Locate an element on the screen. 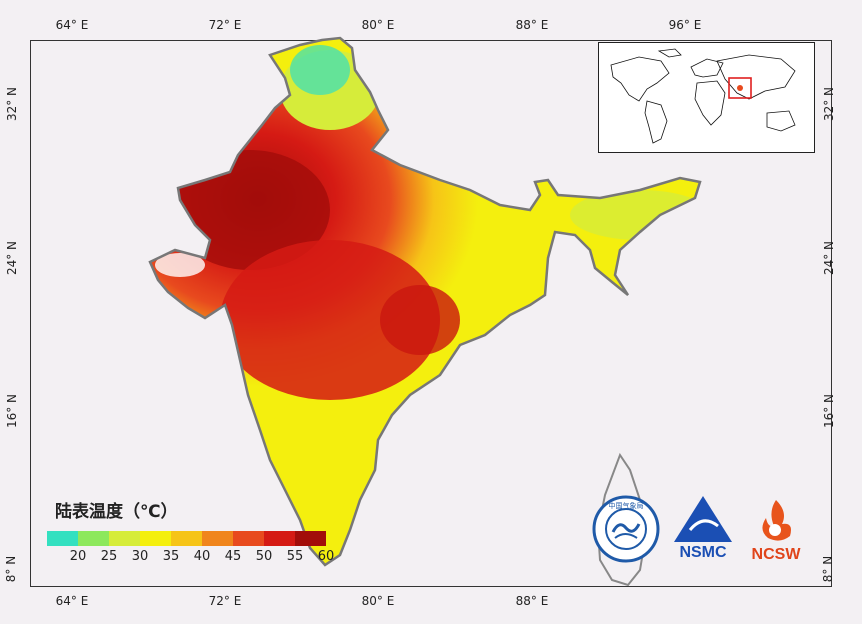 This screenshot has height=624, width=862. lon-tick-bottom: 80° E is located at coordinates (378, 601).